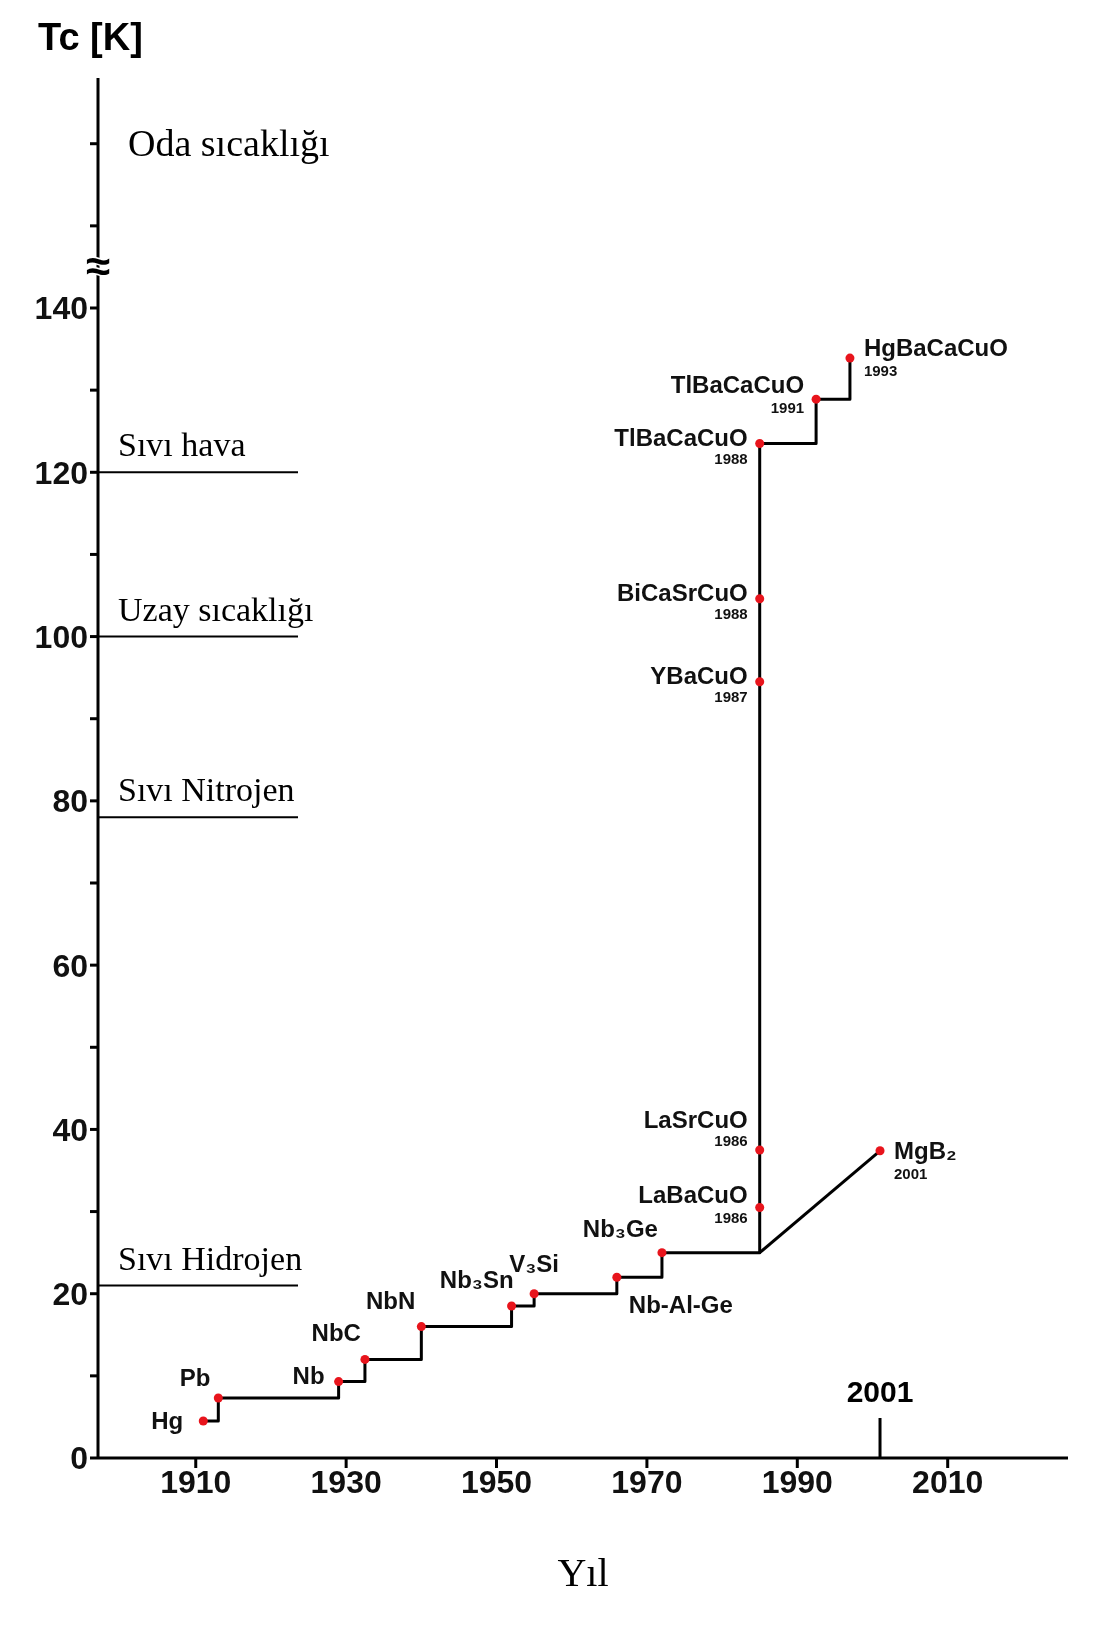  Describe the element at coordinates (787, 408) in the screenshot. I see `annotation: 1991` at that location.